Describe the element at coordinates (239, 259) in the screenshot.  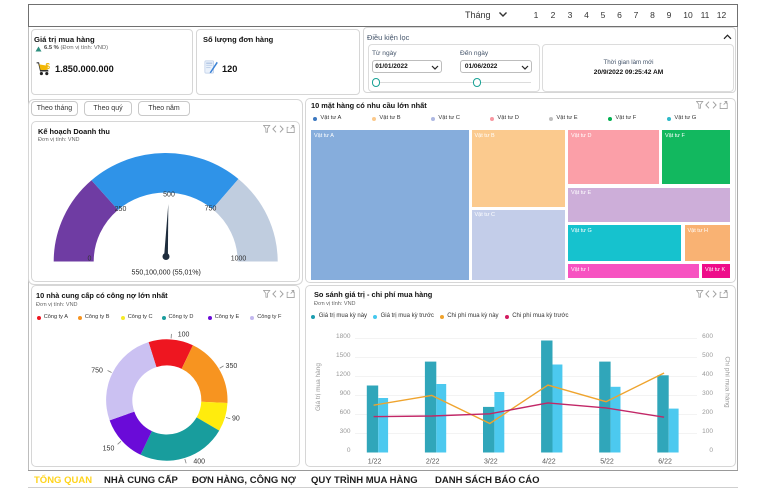
I see `svg-text: 1000` at that location.